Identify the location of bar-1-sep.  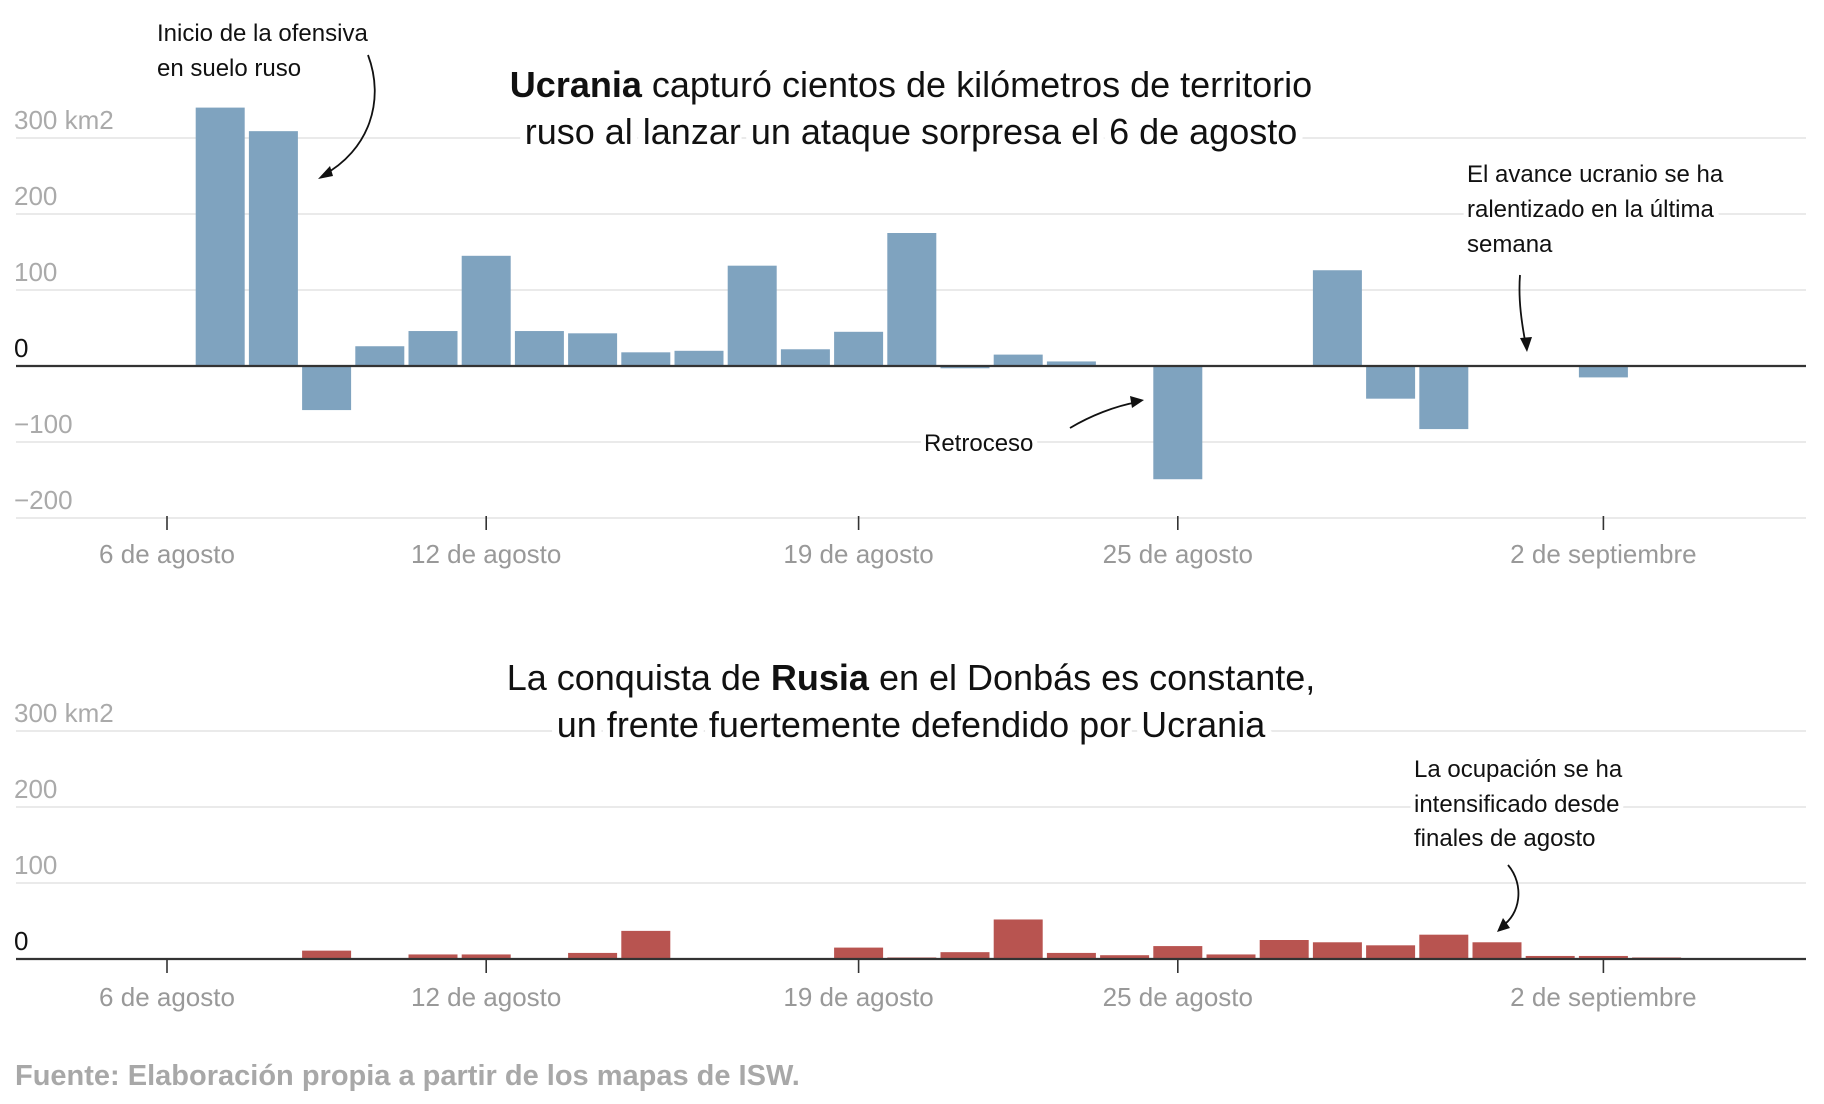
(1550, 957).